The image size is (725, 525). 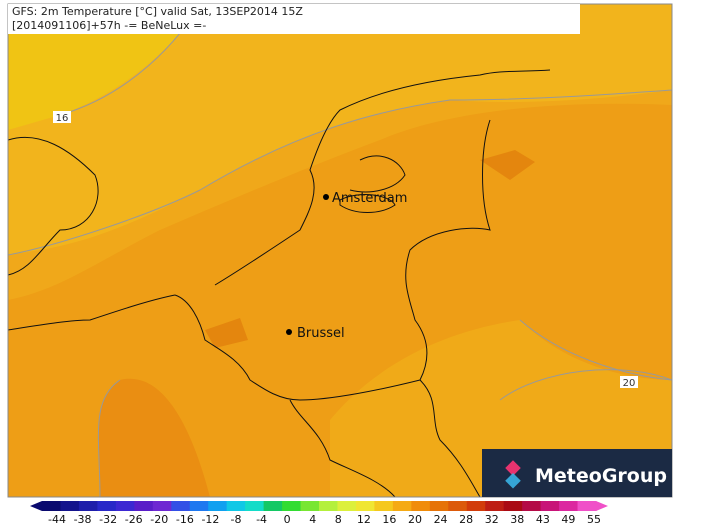 I want to click on contour-label: 16, so click(x=62, y=118).